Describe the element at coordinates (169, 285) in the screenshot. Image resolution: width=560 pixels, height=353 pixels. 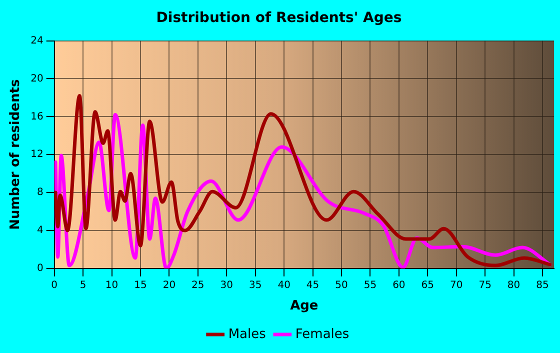
I see `x-tick-label: 20` at that location.